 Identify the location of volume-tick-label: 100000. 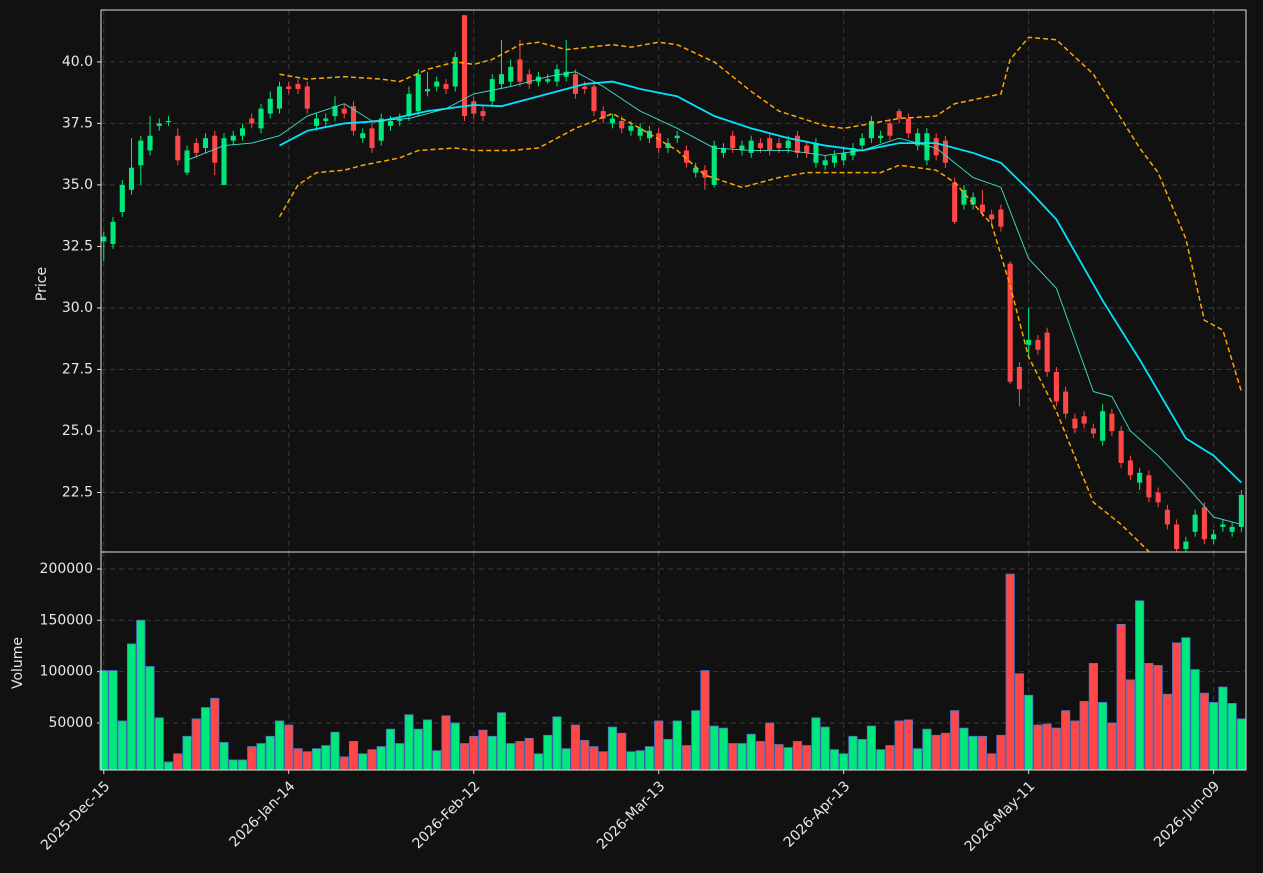
(66, 672).